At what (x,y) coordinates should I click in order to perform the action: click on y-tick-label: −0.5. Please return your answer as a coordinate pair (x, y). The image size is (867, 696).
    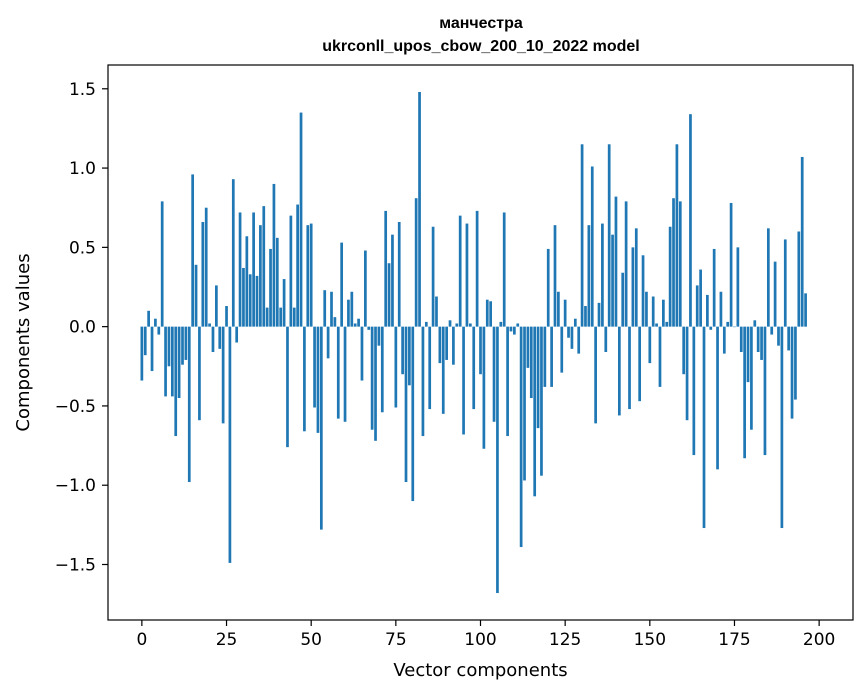
    Looking at the image, I should click on (75, 407).